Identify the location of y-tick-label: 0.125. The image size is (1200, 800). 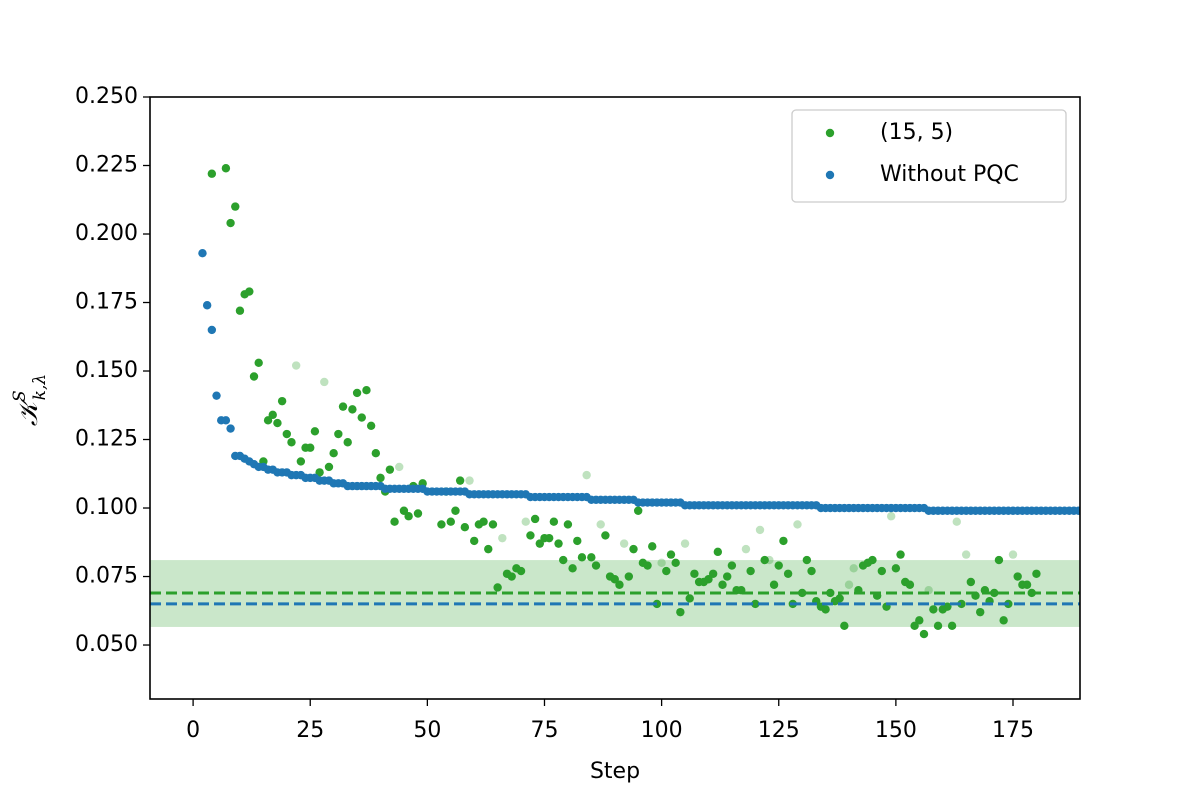
(106, 439).